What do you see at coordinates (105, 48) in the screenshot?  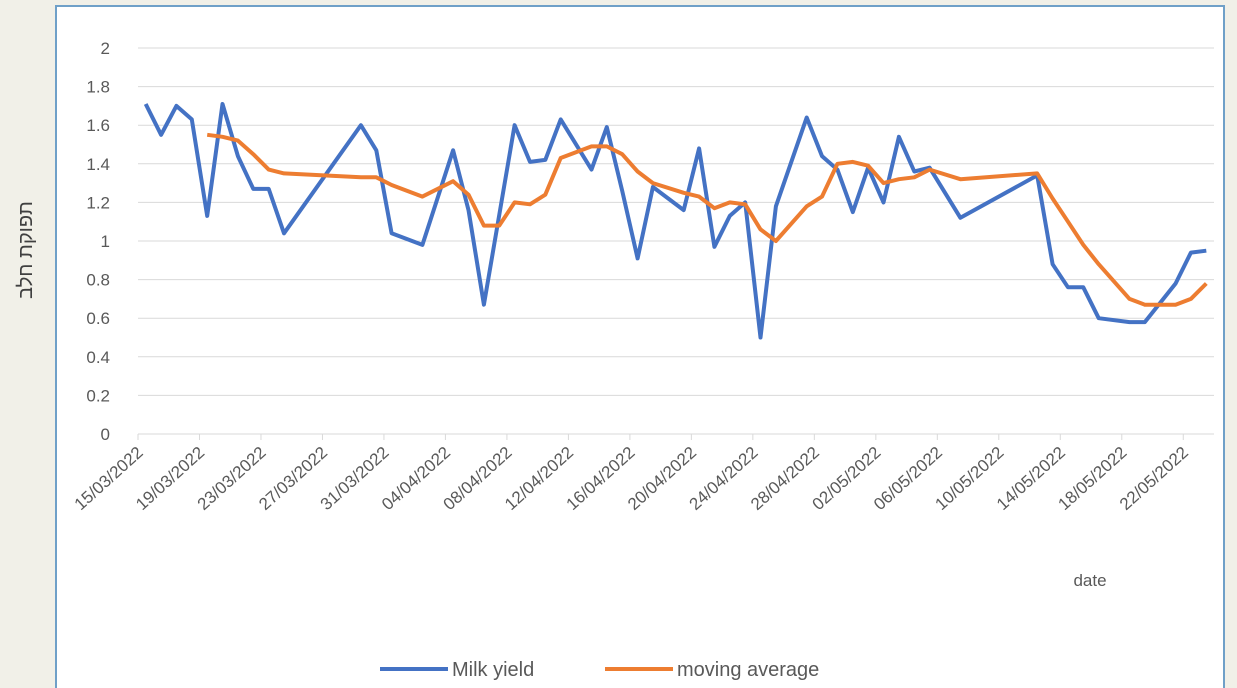 I see `y-tick-label: 2` at bounding box center [105, 48].